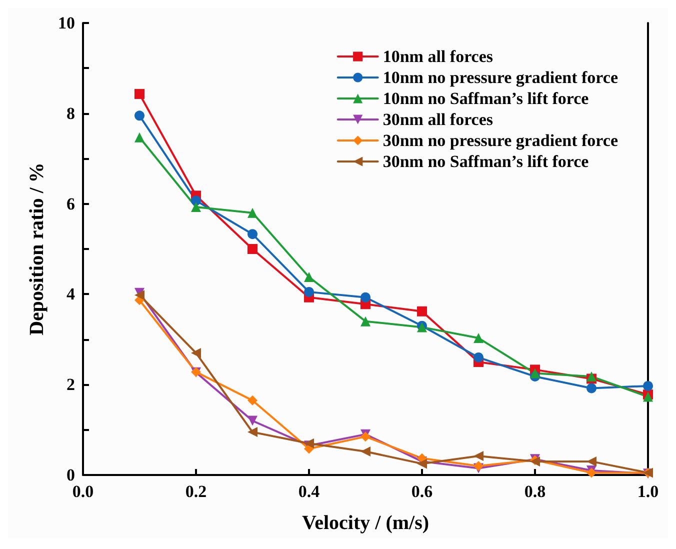  Describe the element at coordinates (83, 491) in the screenshot. I see `x-tick-label: 0.0` at that location.